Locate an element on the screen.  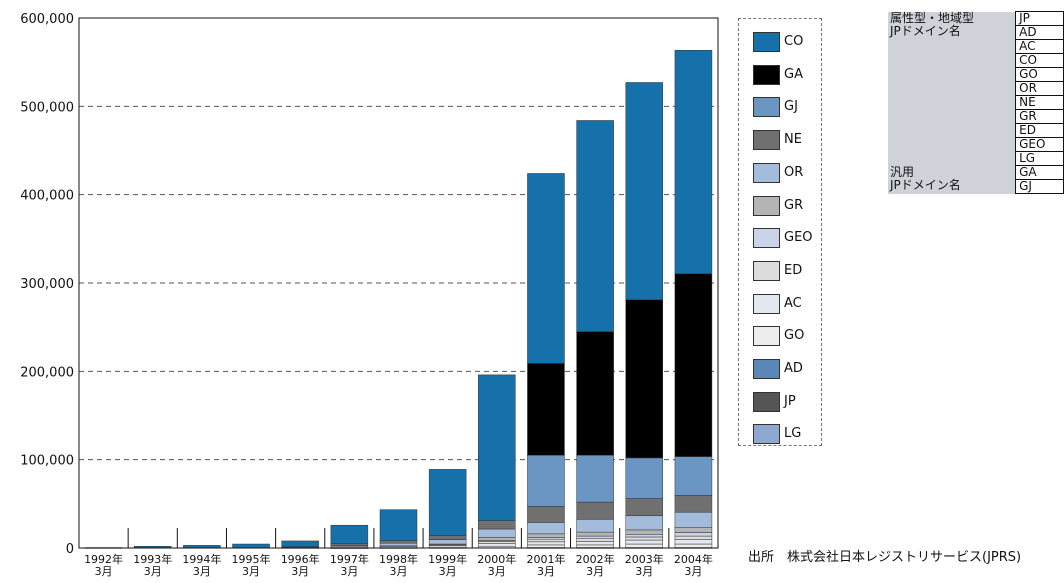
x-tick-label: 2001年 is located at coordinates (545, 559).